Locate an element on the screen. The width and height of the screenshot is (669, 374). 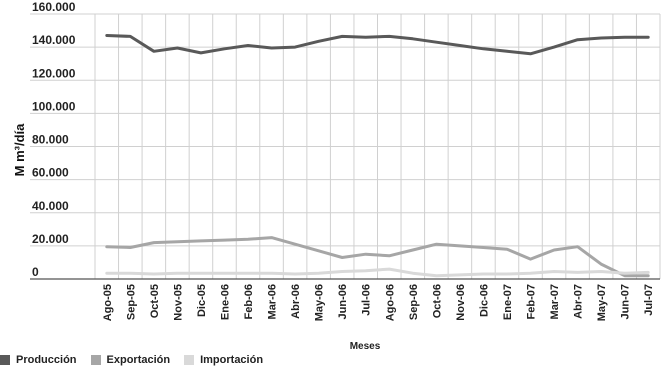
y-tick-label: 0 is located at coordinates (35, 272).